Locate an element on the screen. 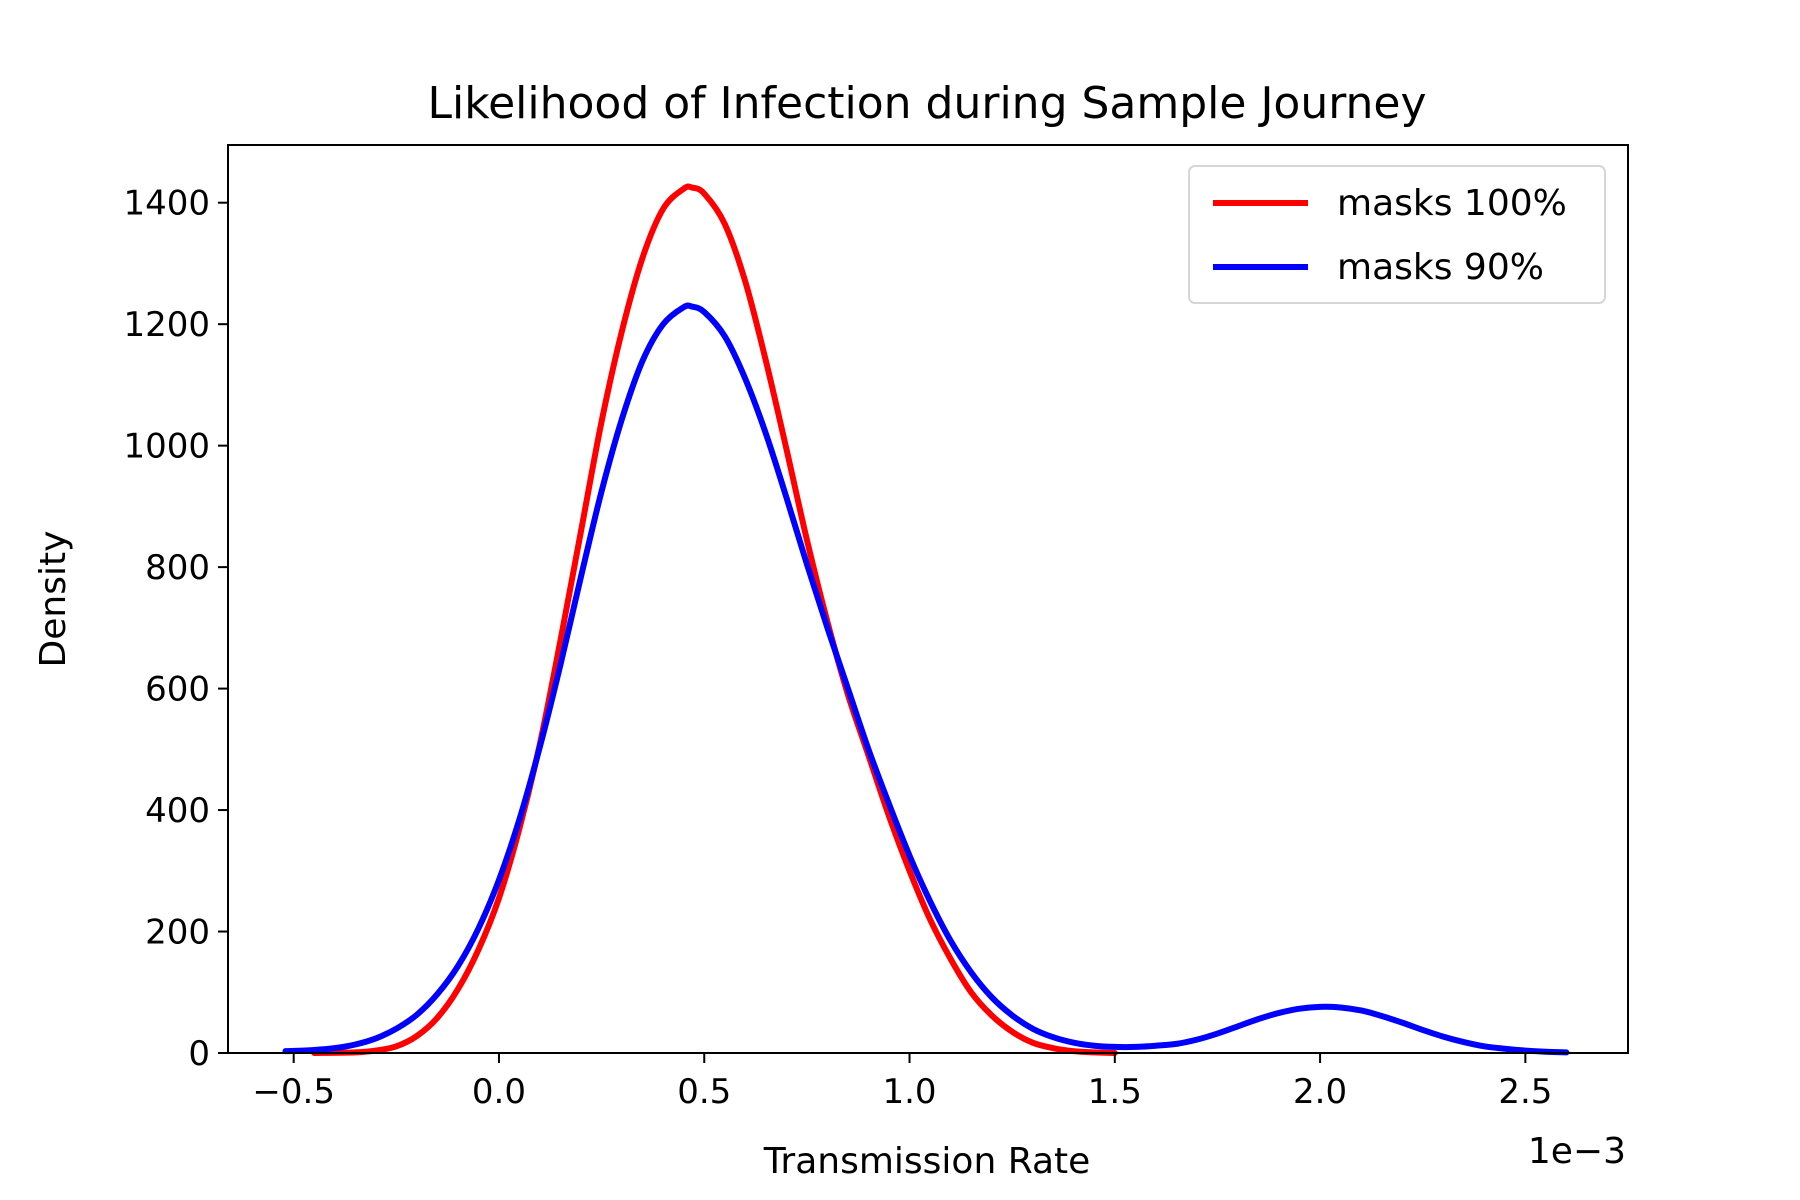 This screenshot has width=1800, height=1200. y-tick-label: 400 is located at coordinates (177, 811).